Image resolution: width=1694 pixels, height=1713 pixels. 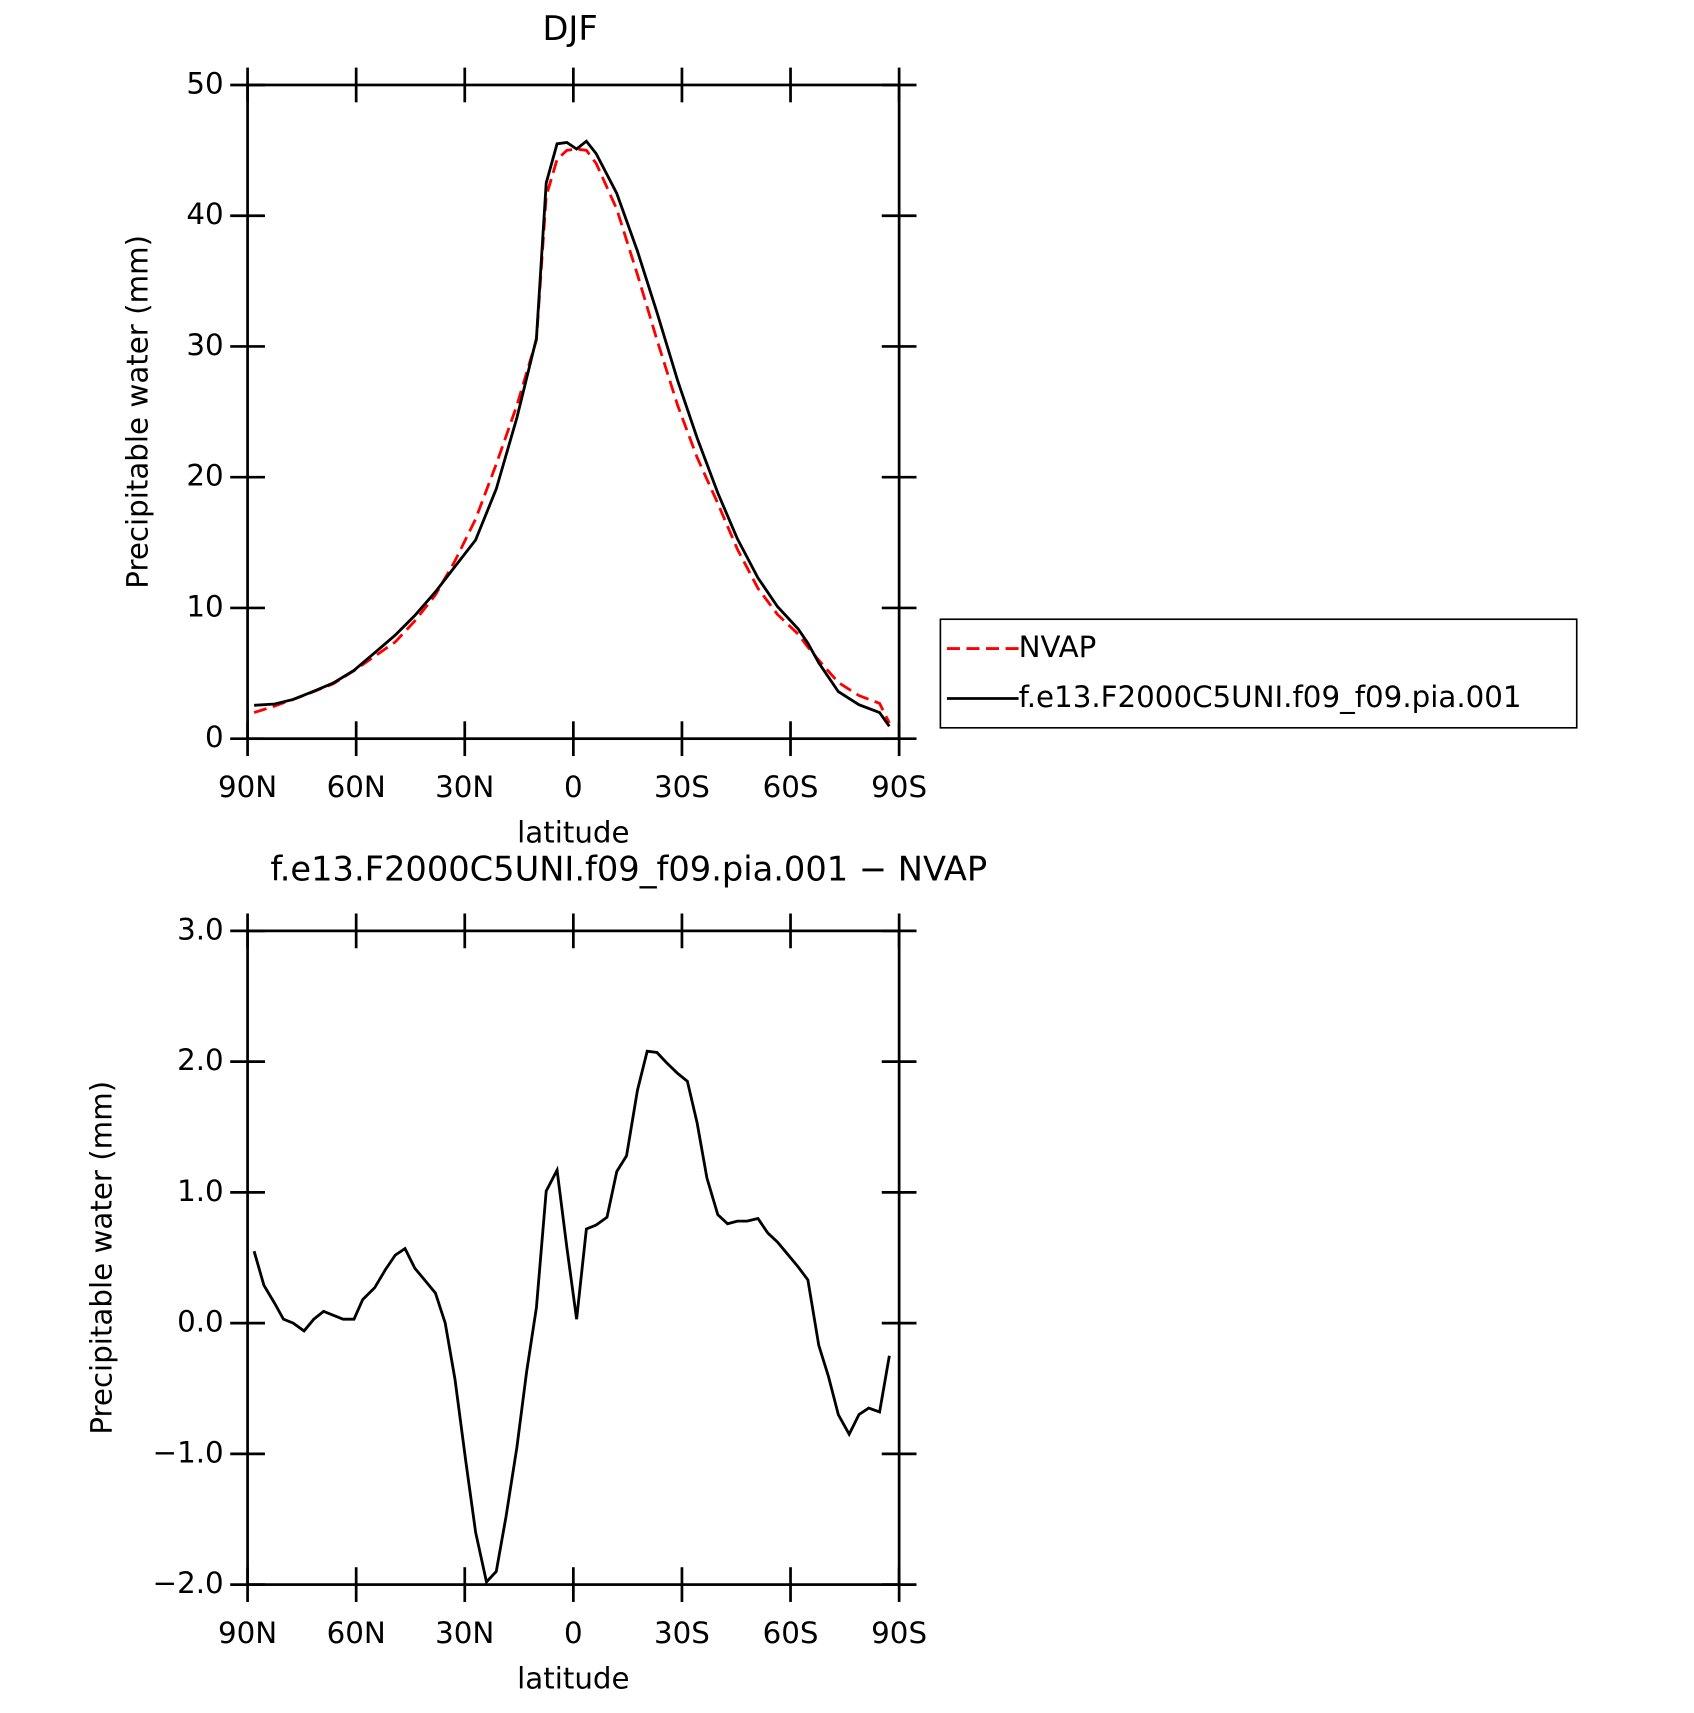 What do you see at coordinates (204, 214) in the screenshot?
I see `y-tick-label: 40` at bounding box center [204, 214].